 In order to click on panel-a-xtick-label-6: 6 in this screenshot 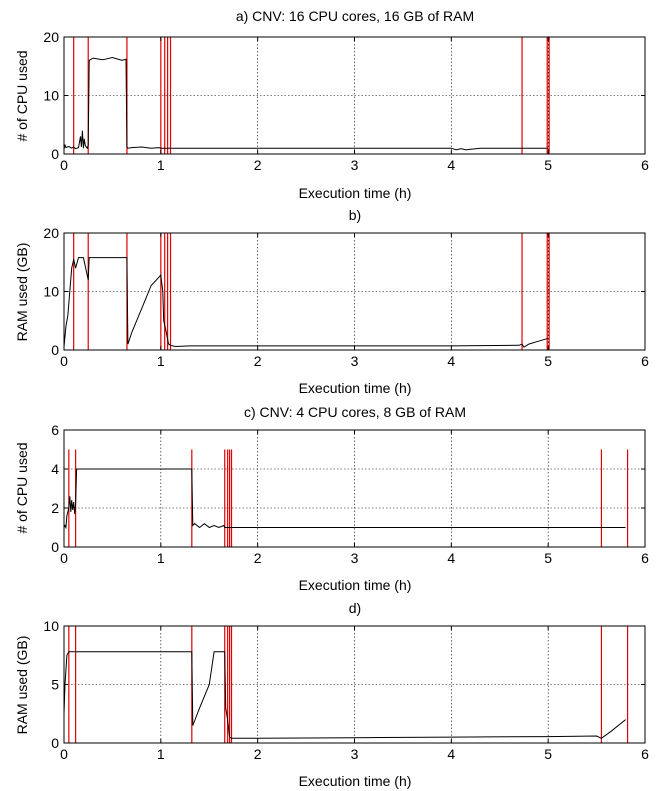, I will do `click(645, 165)`.